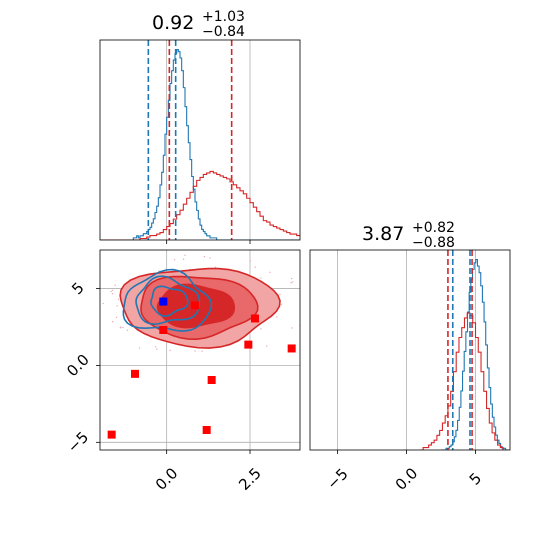  I want to click on bottom-right-title-lower: −0.88, so click(433, 243).